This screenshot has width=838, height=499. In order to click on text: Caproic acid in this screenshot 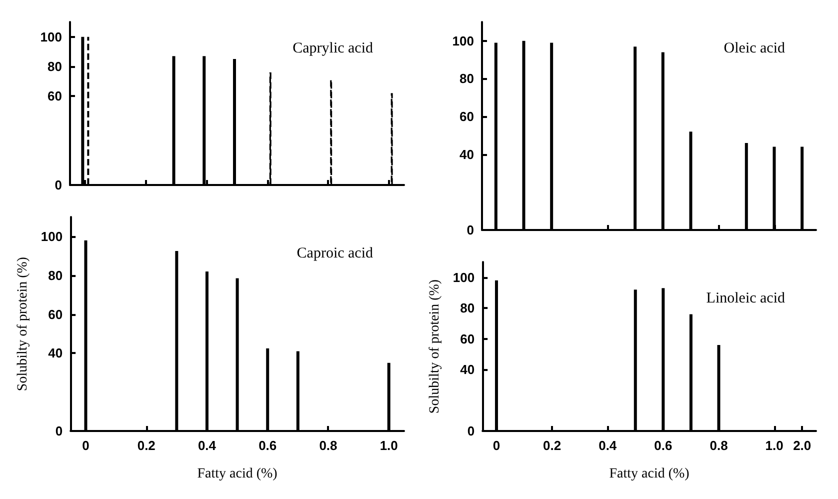, I will do `click(335, 254)`.